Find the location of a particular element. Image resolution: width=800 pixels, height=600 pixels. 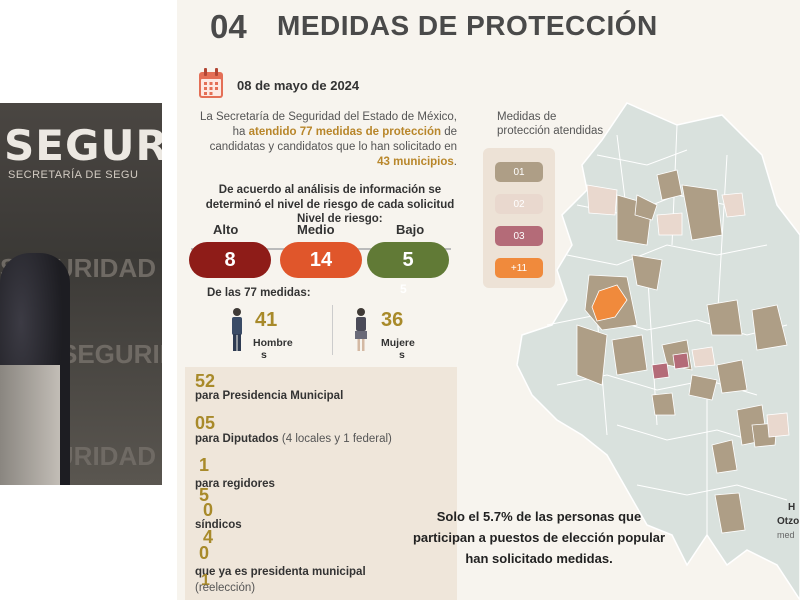

women-label: Mujere is located at coordinates (398, 343).